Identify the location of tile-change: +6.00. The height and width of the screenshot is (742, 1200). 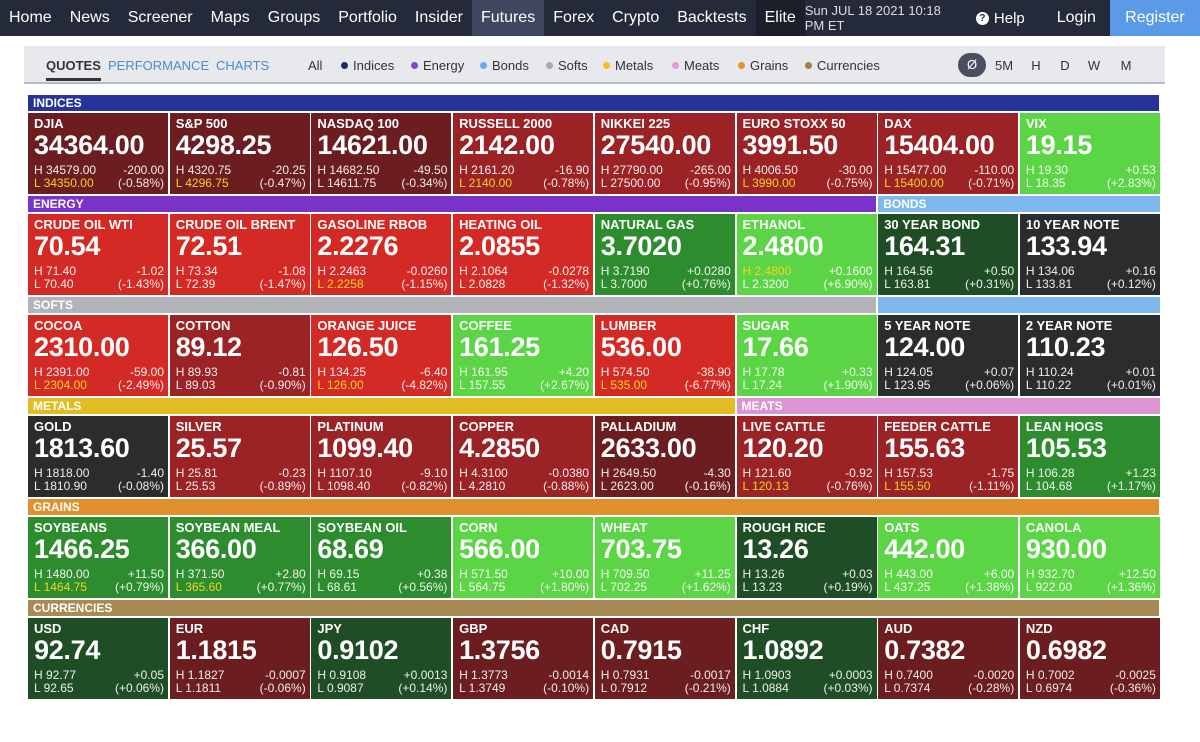
(999, 574).